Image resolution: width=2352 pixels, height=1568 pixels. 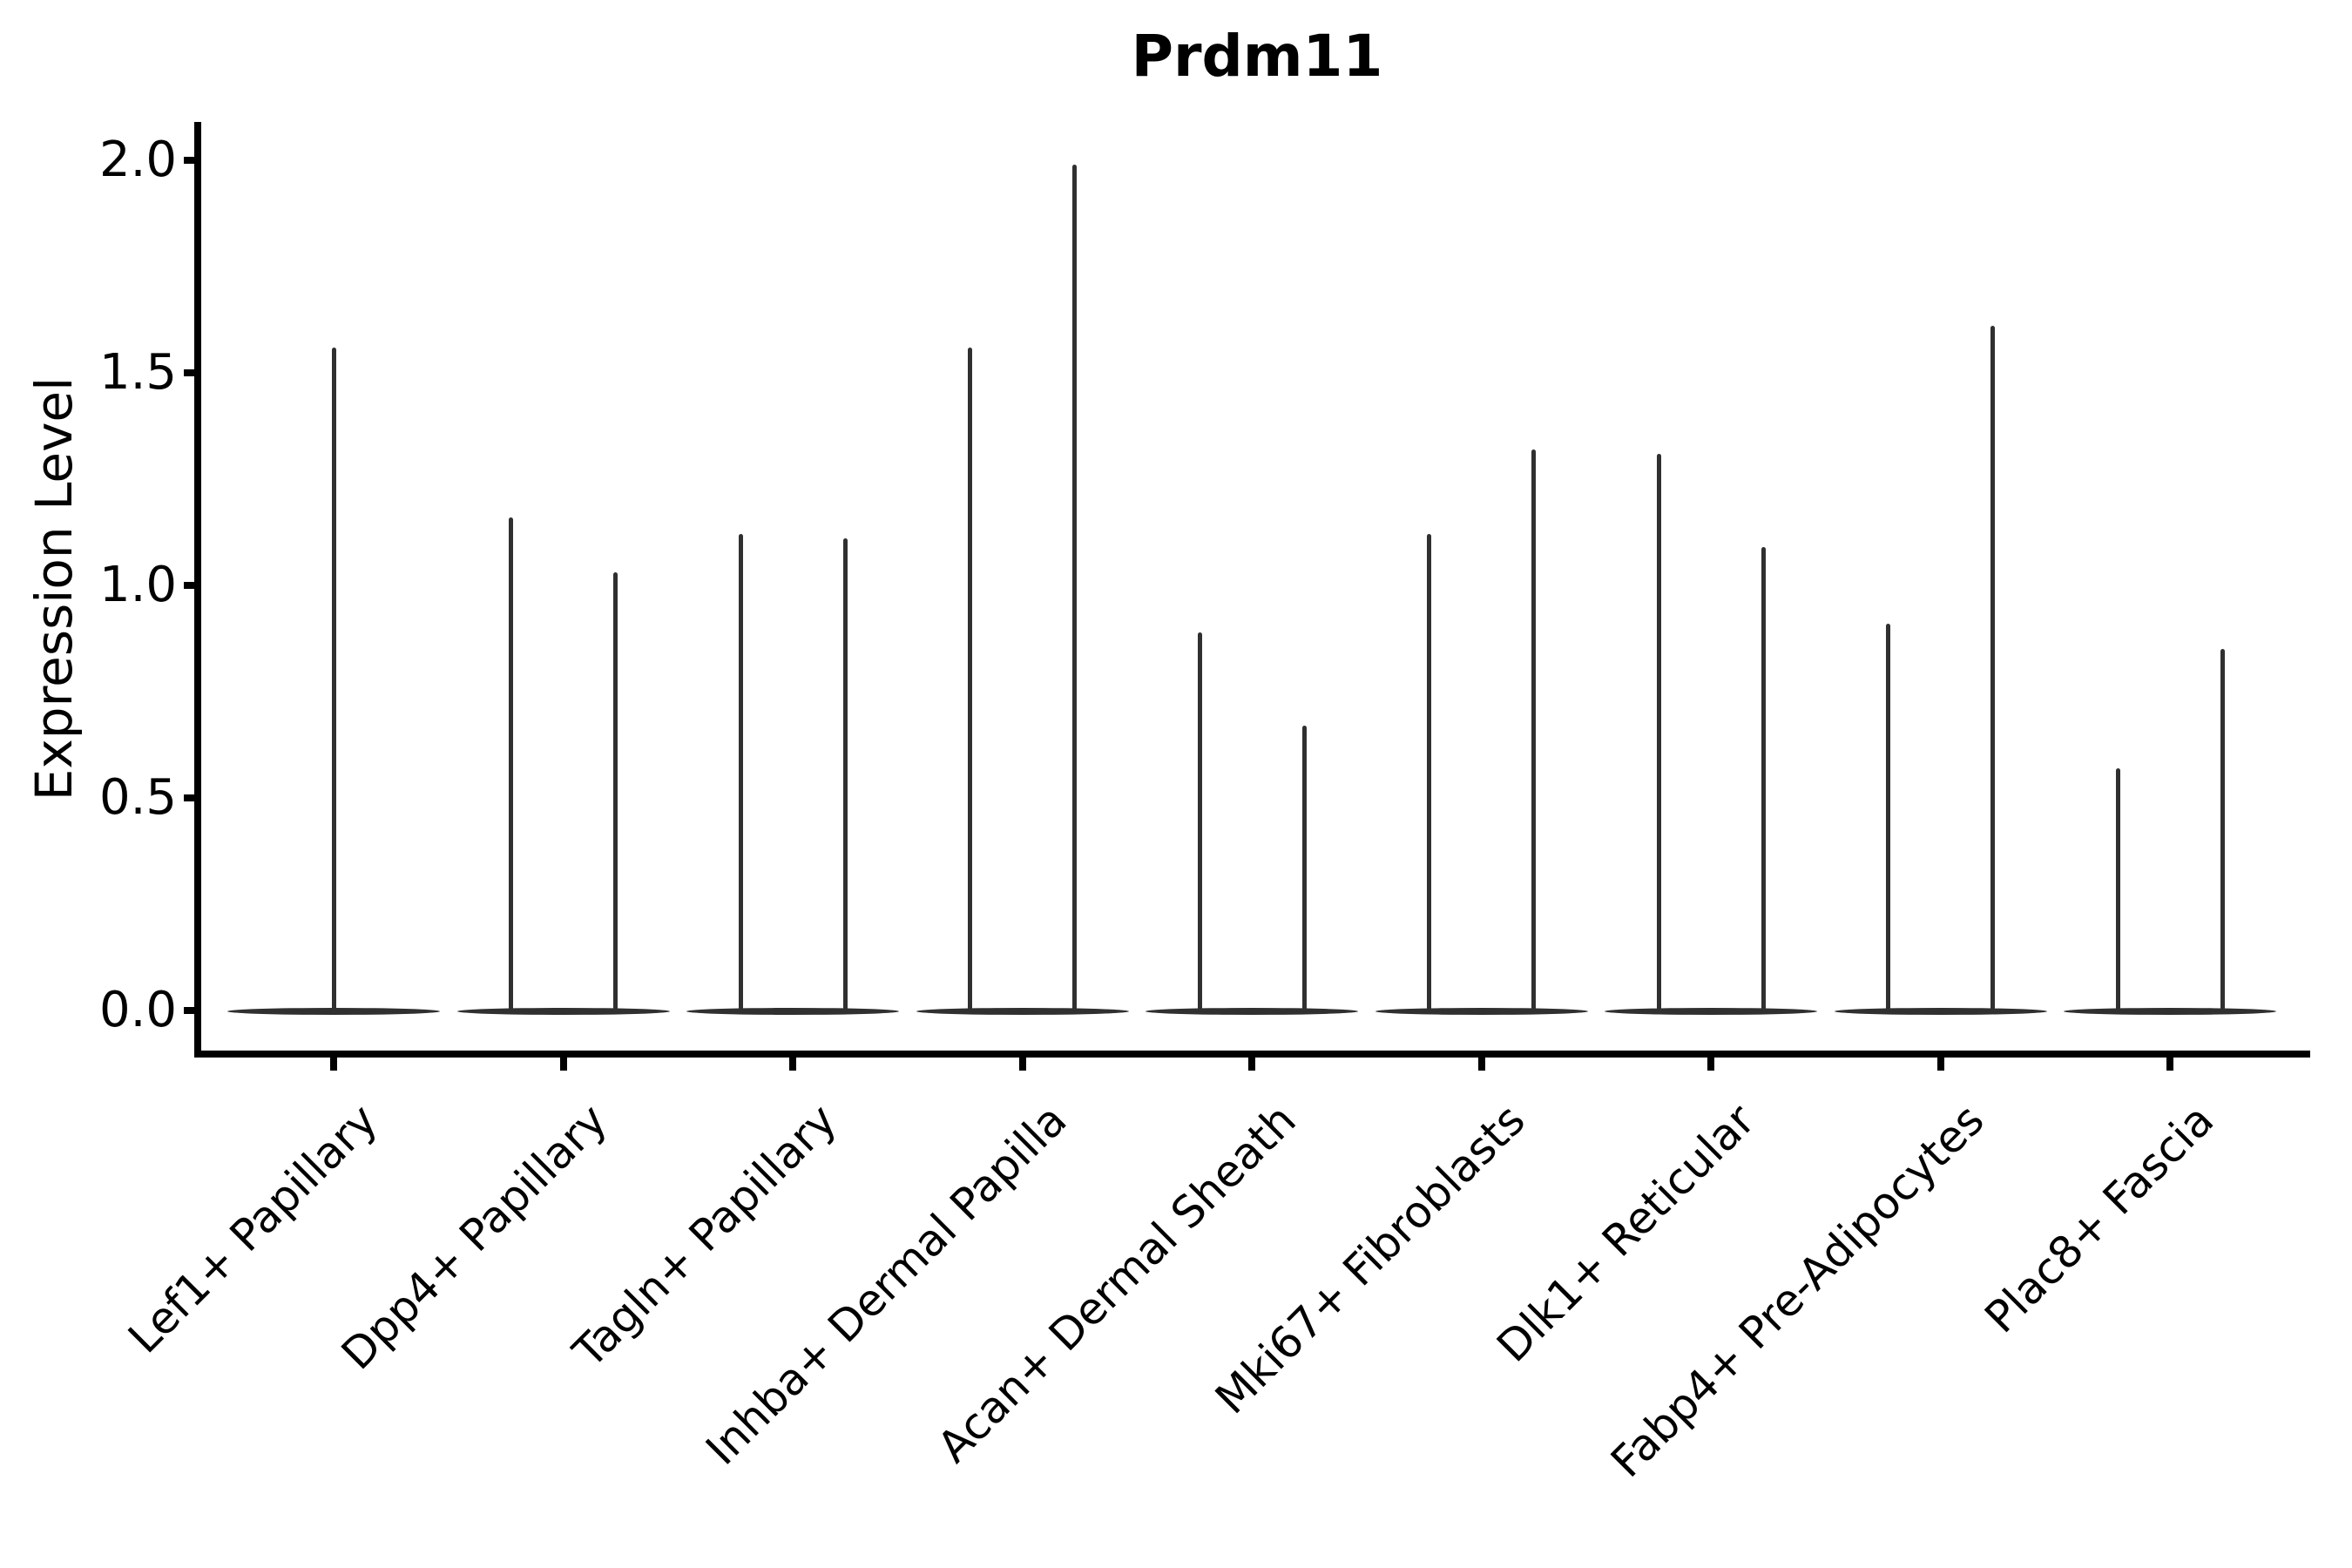 What do you see at coordinates (198, 590) in the screenshot?
I see `y-axis-spine` at bounding box center [198, 590].